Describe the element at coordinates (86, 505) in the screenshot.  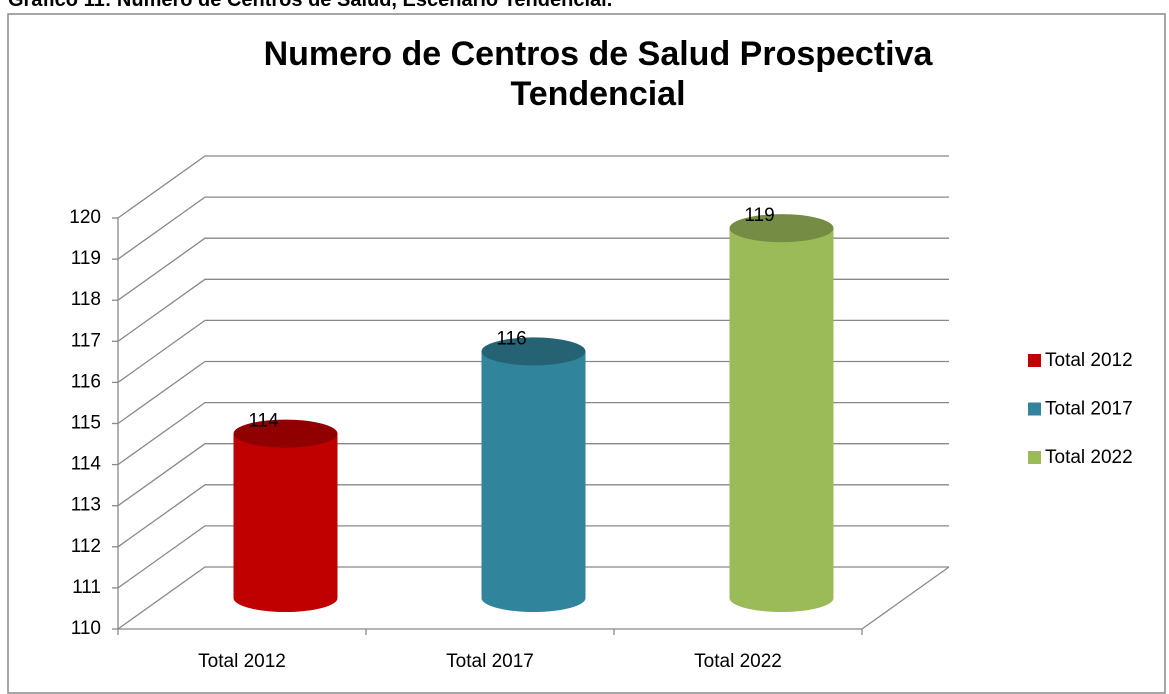
I see `y-tick-label: 113` at that location.